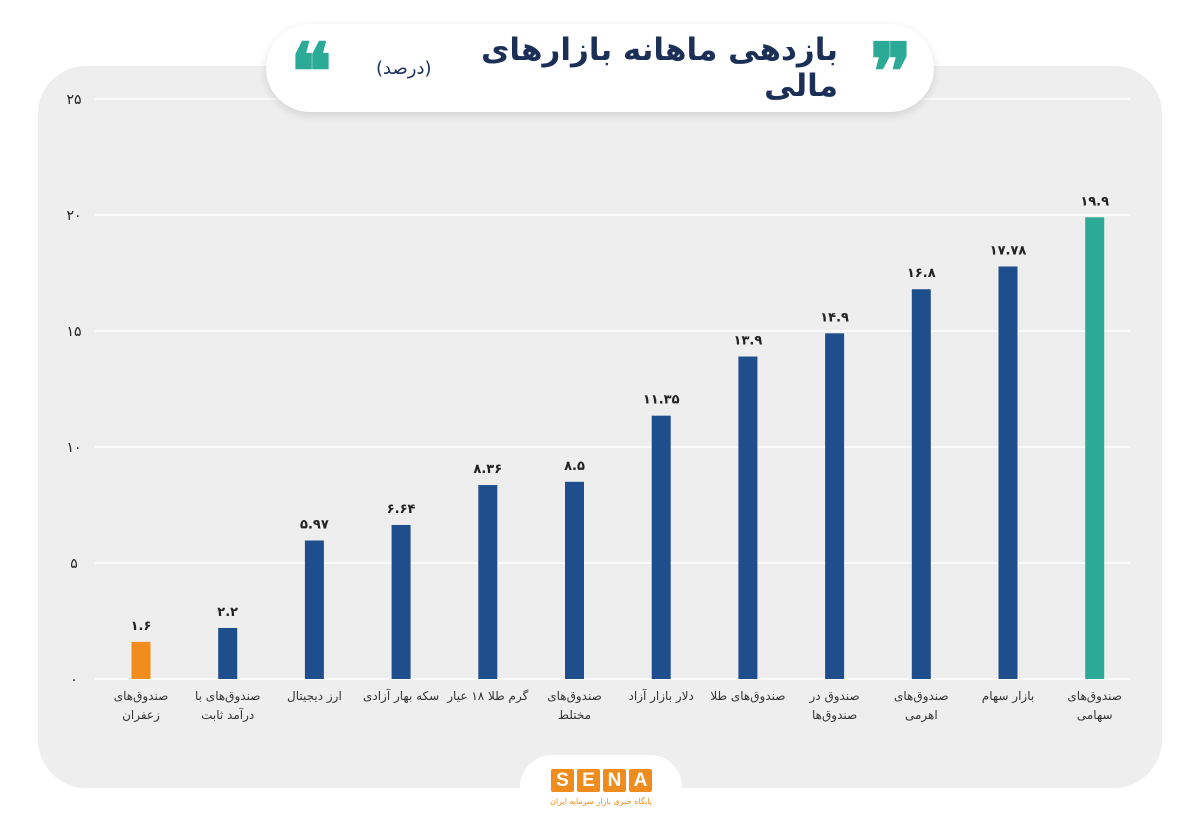 This screenshot has width=1200, height=833. What do you see at coordinates (73, 216) in the screenshot?
I see `y-tick-label: ۲۰` at bounding box center [73, 216].